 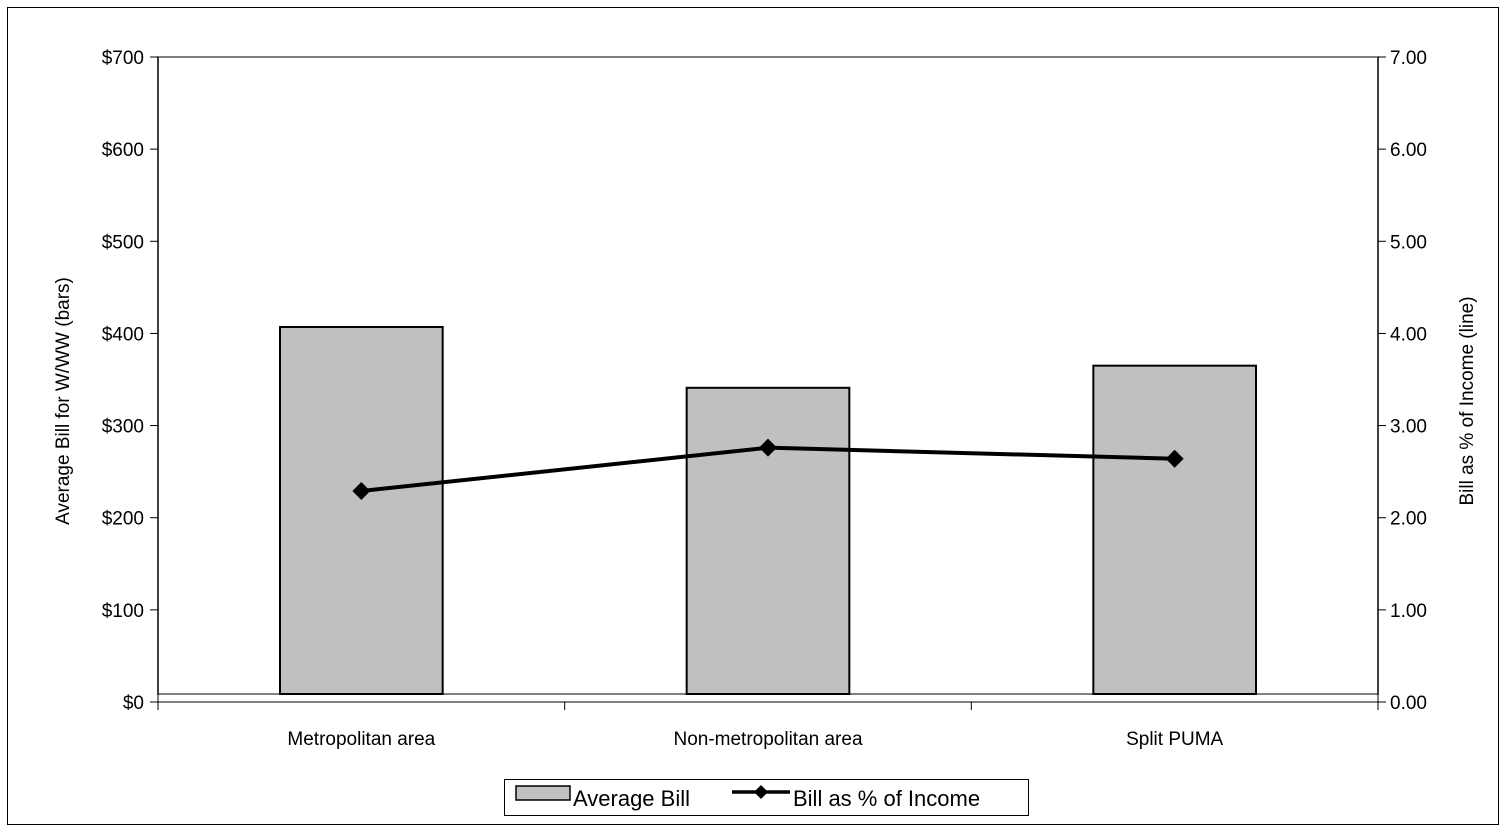 I want to click on y-axis-label-left: Average Bill for W/WW (bars), so click(x=63, y=401).